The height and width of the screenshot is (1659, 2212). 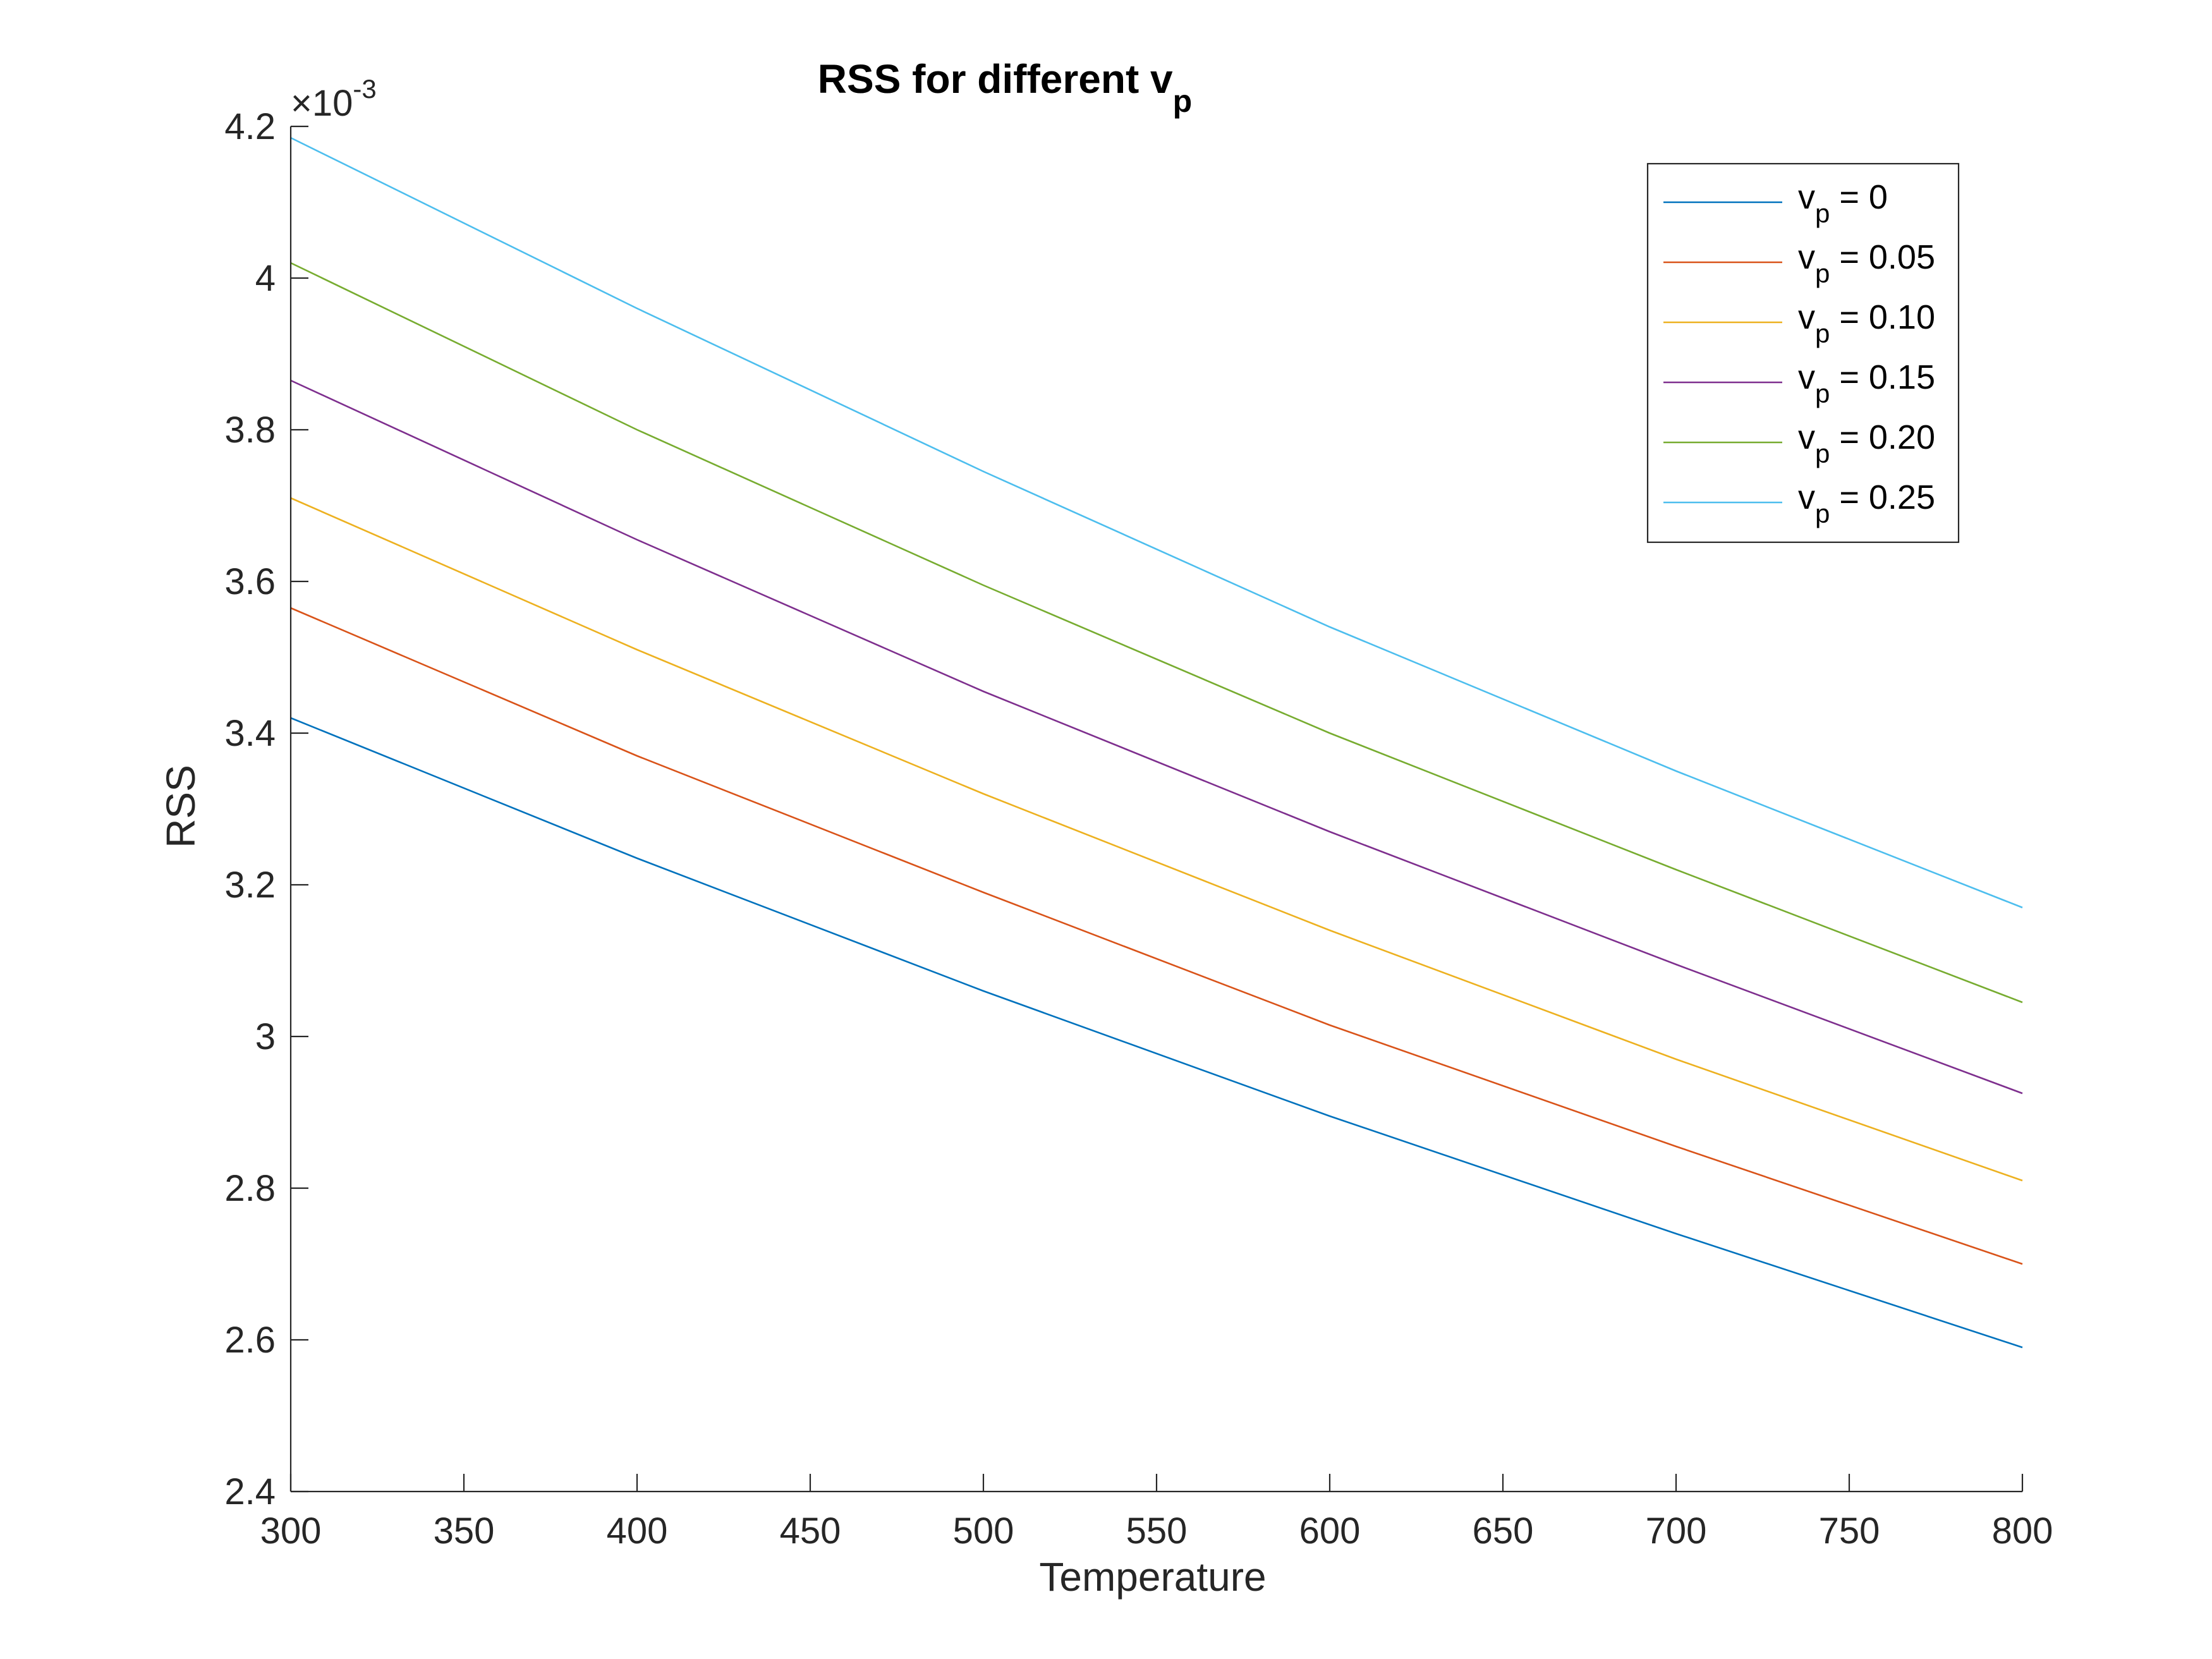 I want to click on y-tick-label: 3.4, so click(x=250, y=733).